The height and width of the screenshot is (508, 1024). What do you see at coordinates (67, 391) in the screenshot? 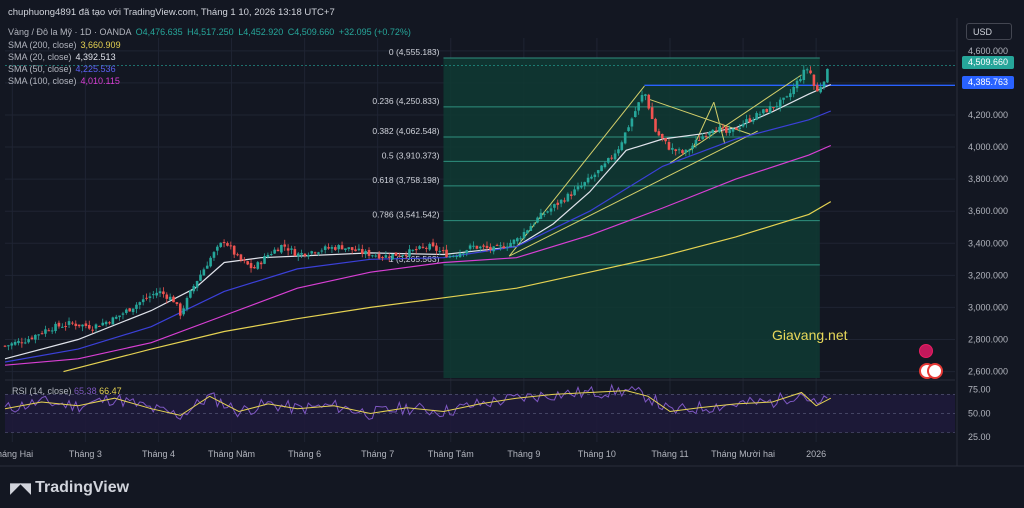
I see `rsi-legend: RSI (14, close) 65.38 66.47` at bounding box center [67, 391].